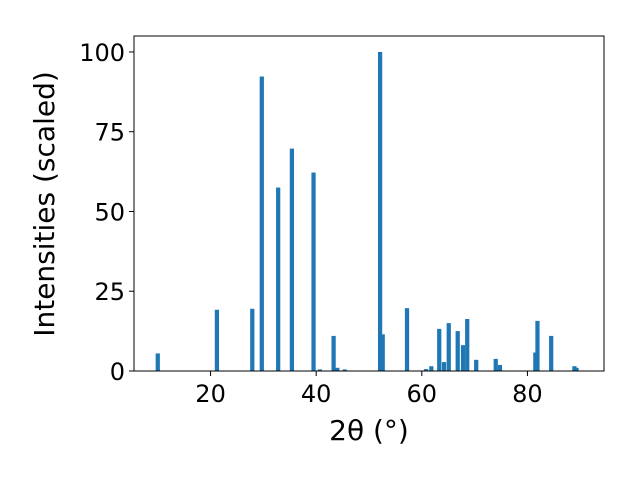 Image resolution: width=640 pixels, height=480 pixels. I want to click on y-tick-label: 50, so click(109, 212).